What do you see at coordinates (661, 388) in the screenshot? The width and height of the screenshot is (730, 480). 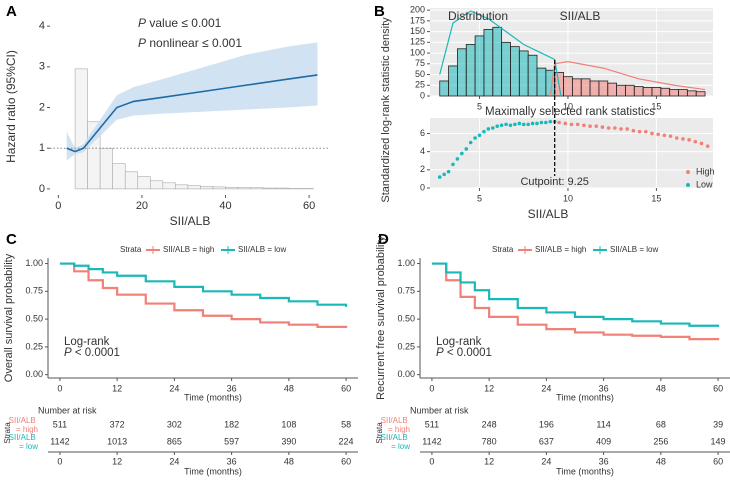 I see `x-tick-label: 48` at bounding box center [661, 388].